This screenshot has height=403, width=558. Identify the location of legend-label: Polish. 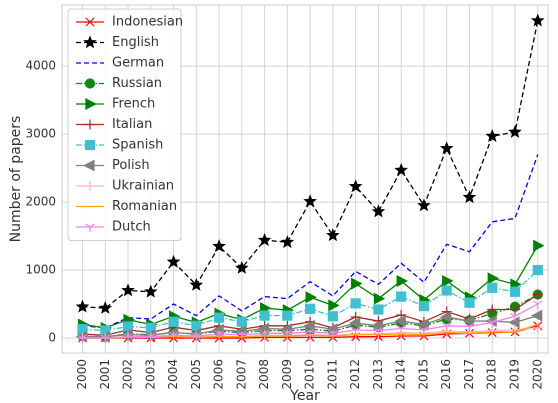
(131, 165).